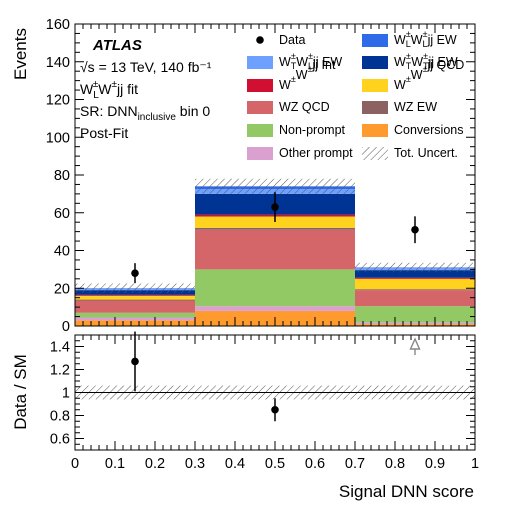 This screenshot has width=505, height=505. I want to click on legend-label-10: Other prompt, so click(316, 153).